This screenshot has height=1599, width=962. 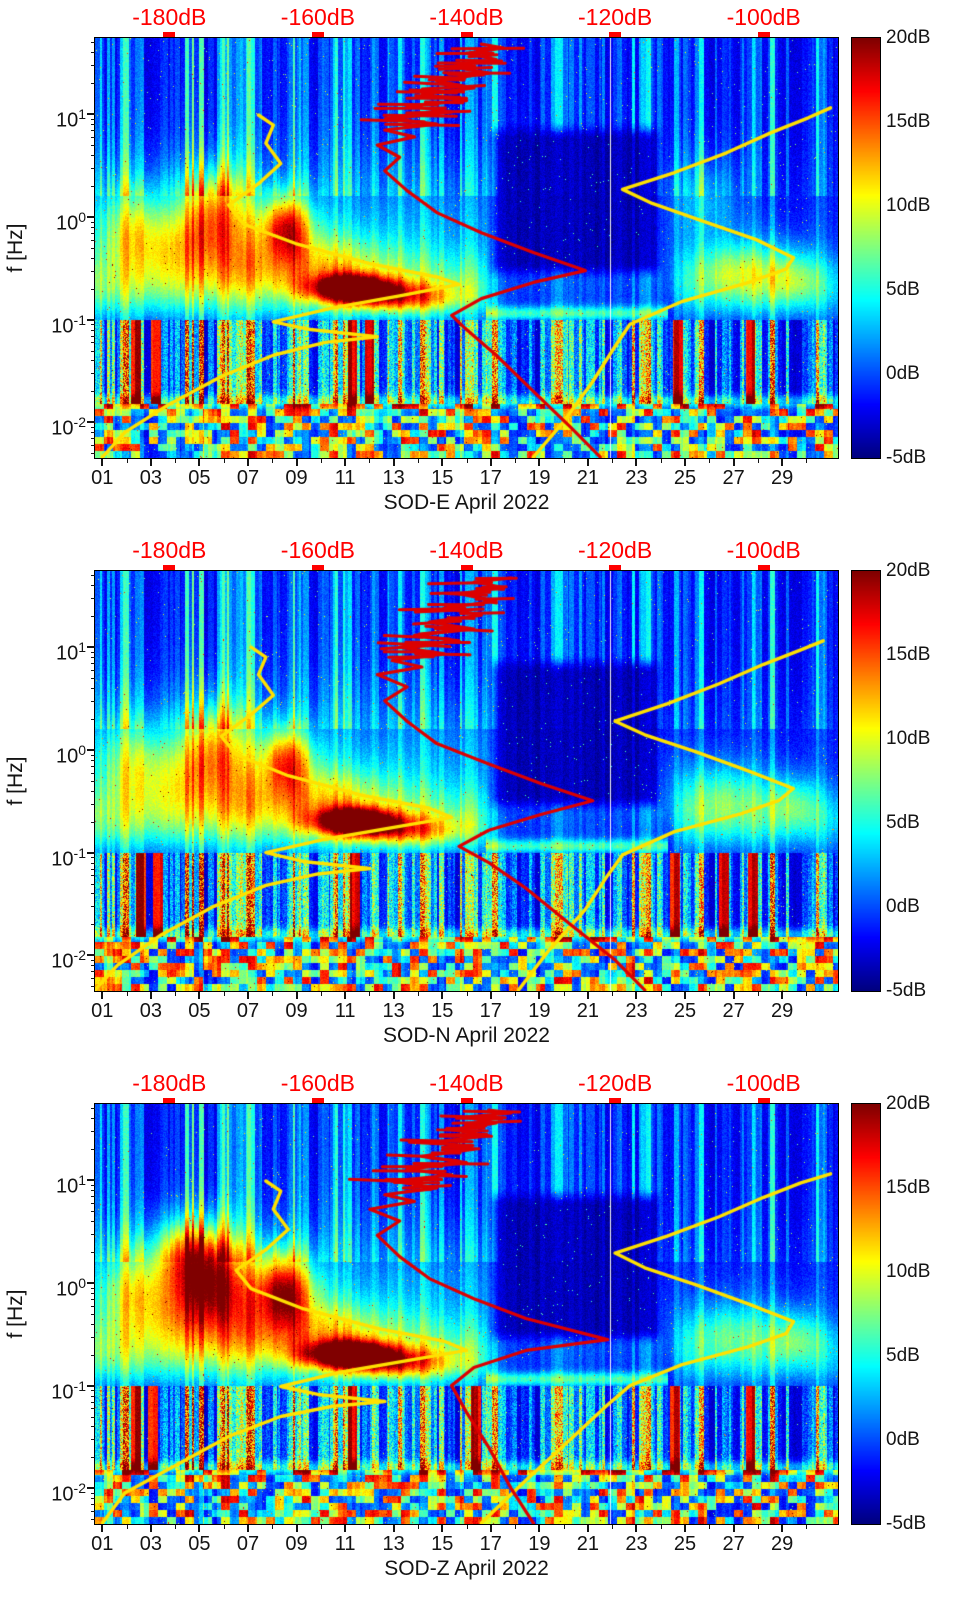 I want to click on x-tick-label: 23, so click(x=636, y=1544).